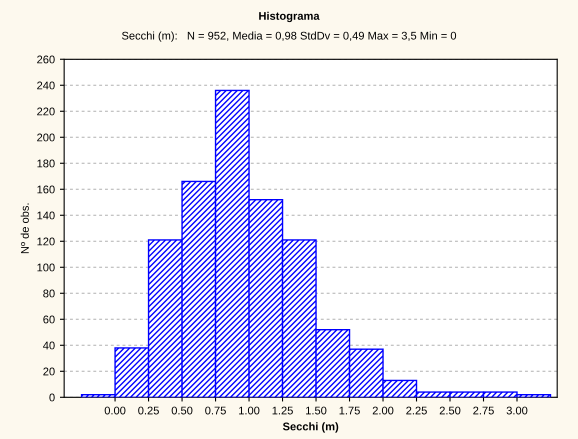 The width and height of the screenshot is (578, 439). Describe the element at coordinates (24, 228) in the screenshot. I see `y-axis-title: Nº de obs.` at that location.